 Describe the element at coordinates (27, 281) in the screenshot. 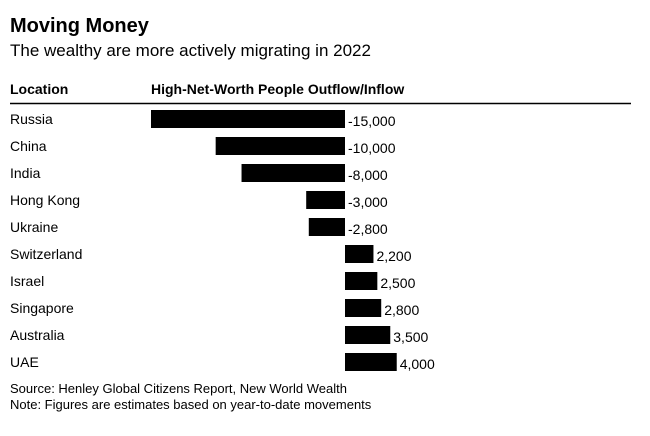

I see `category-label: Israel` at that location.